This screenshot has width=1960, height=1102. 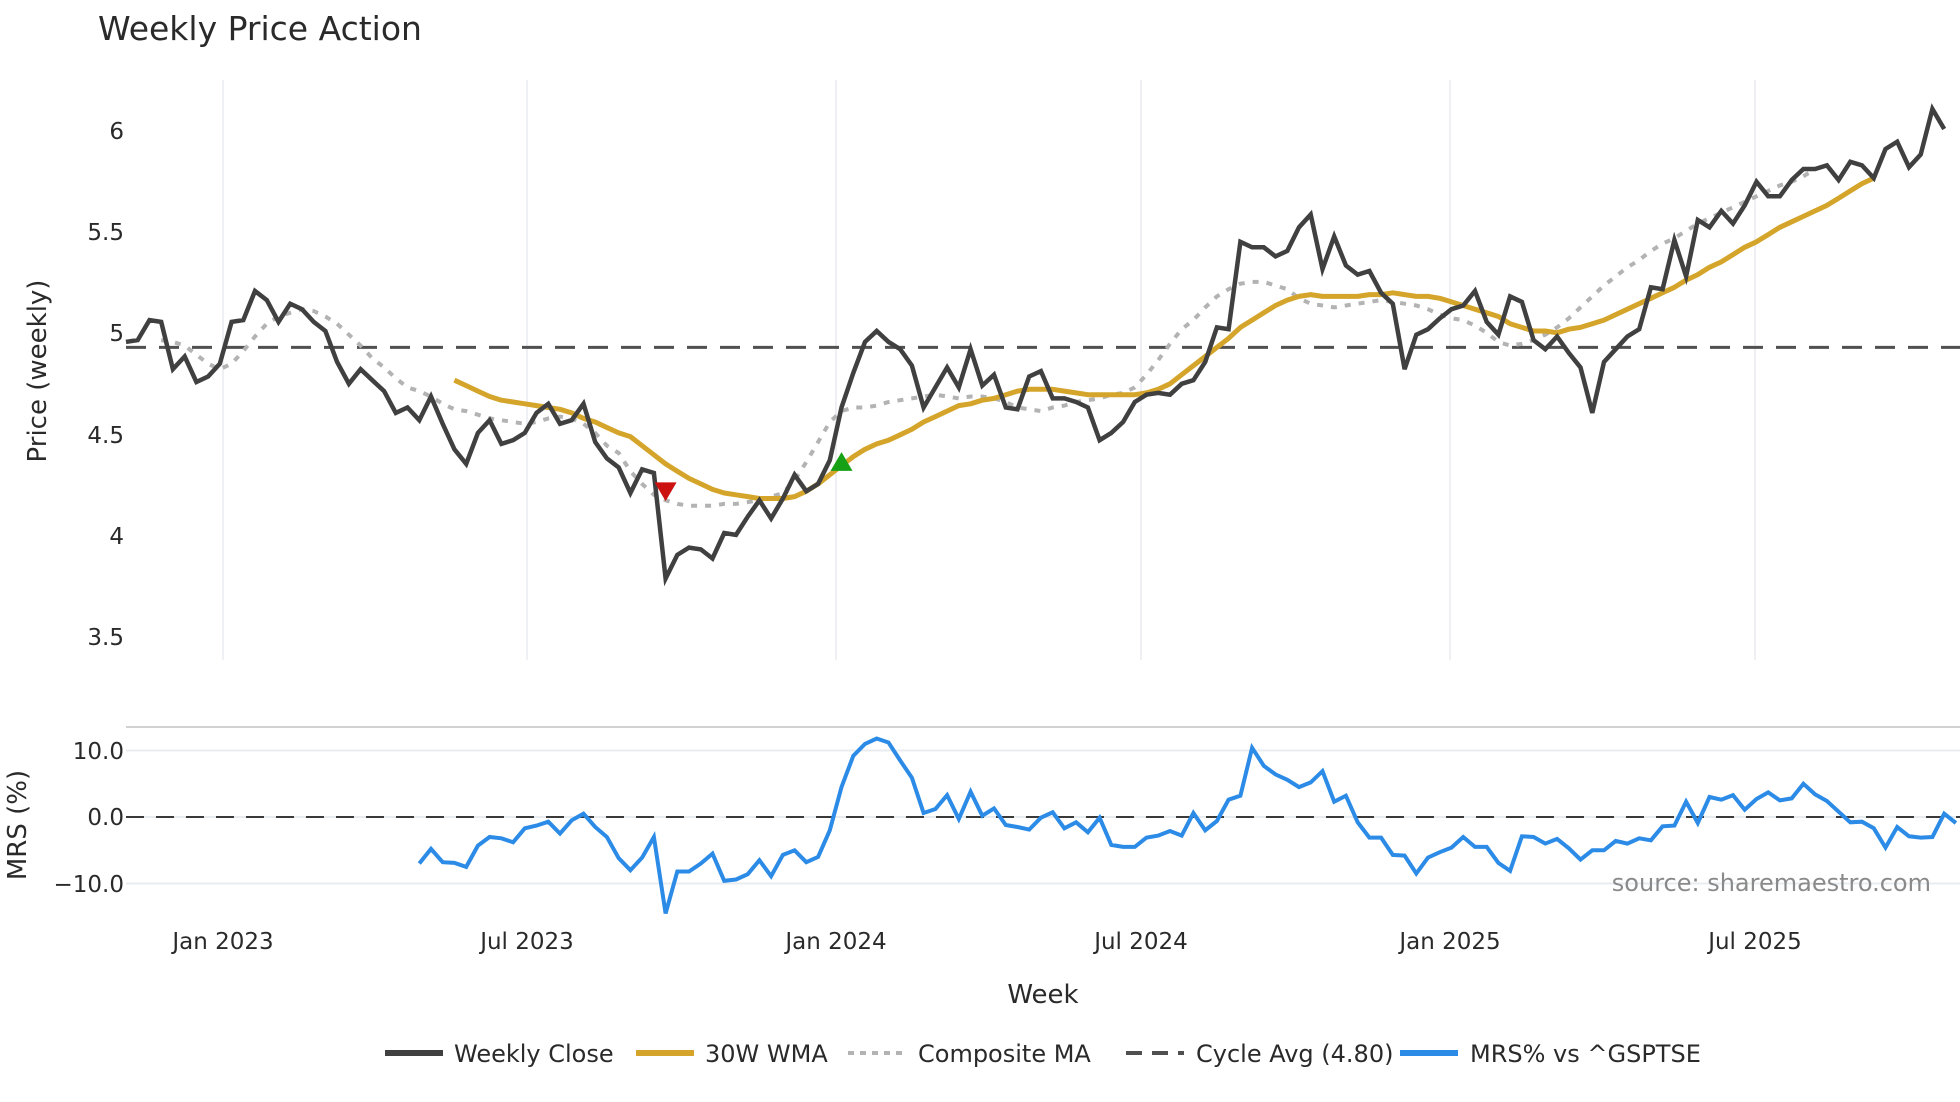 What do you see at coordinates (105, 638) in the screenshot?
I see `y-tick: 3.5` at bounding box center [105, 638].